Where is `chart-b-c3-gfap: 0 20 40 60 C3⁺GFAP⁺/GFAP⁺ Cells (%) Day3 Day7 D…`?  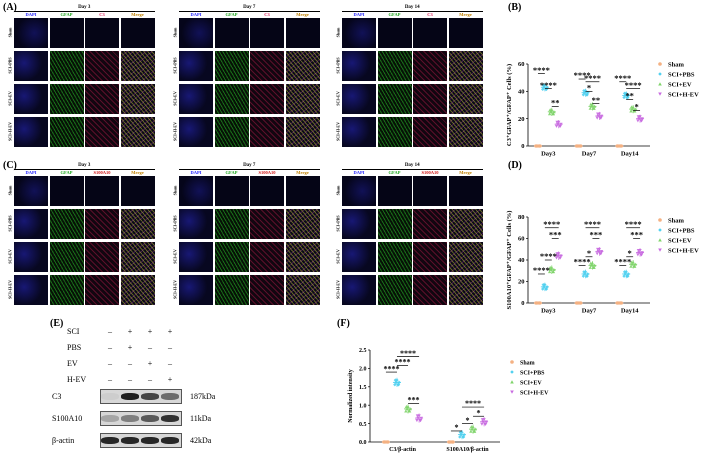
chart-b-c3-gfap: 0 20 40 60 C3⁺GFAP⁺/GFAP⁺ Cells (%) Day3 Day7 D… is located at coordinates (602, 109).